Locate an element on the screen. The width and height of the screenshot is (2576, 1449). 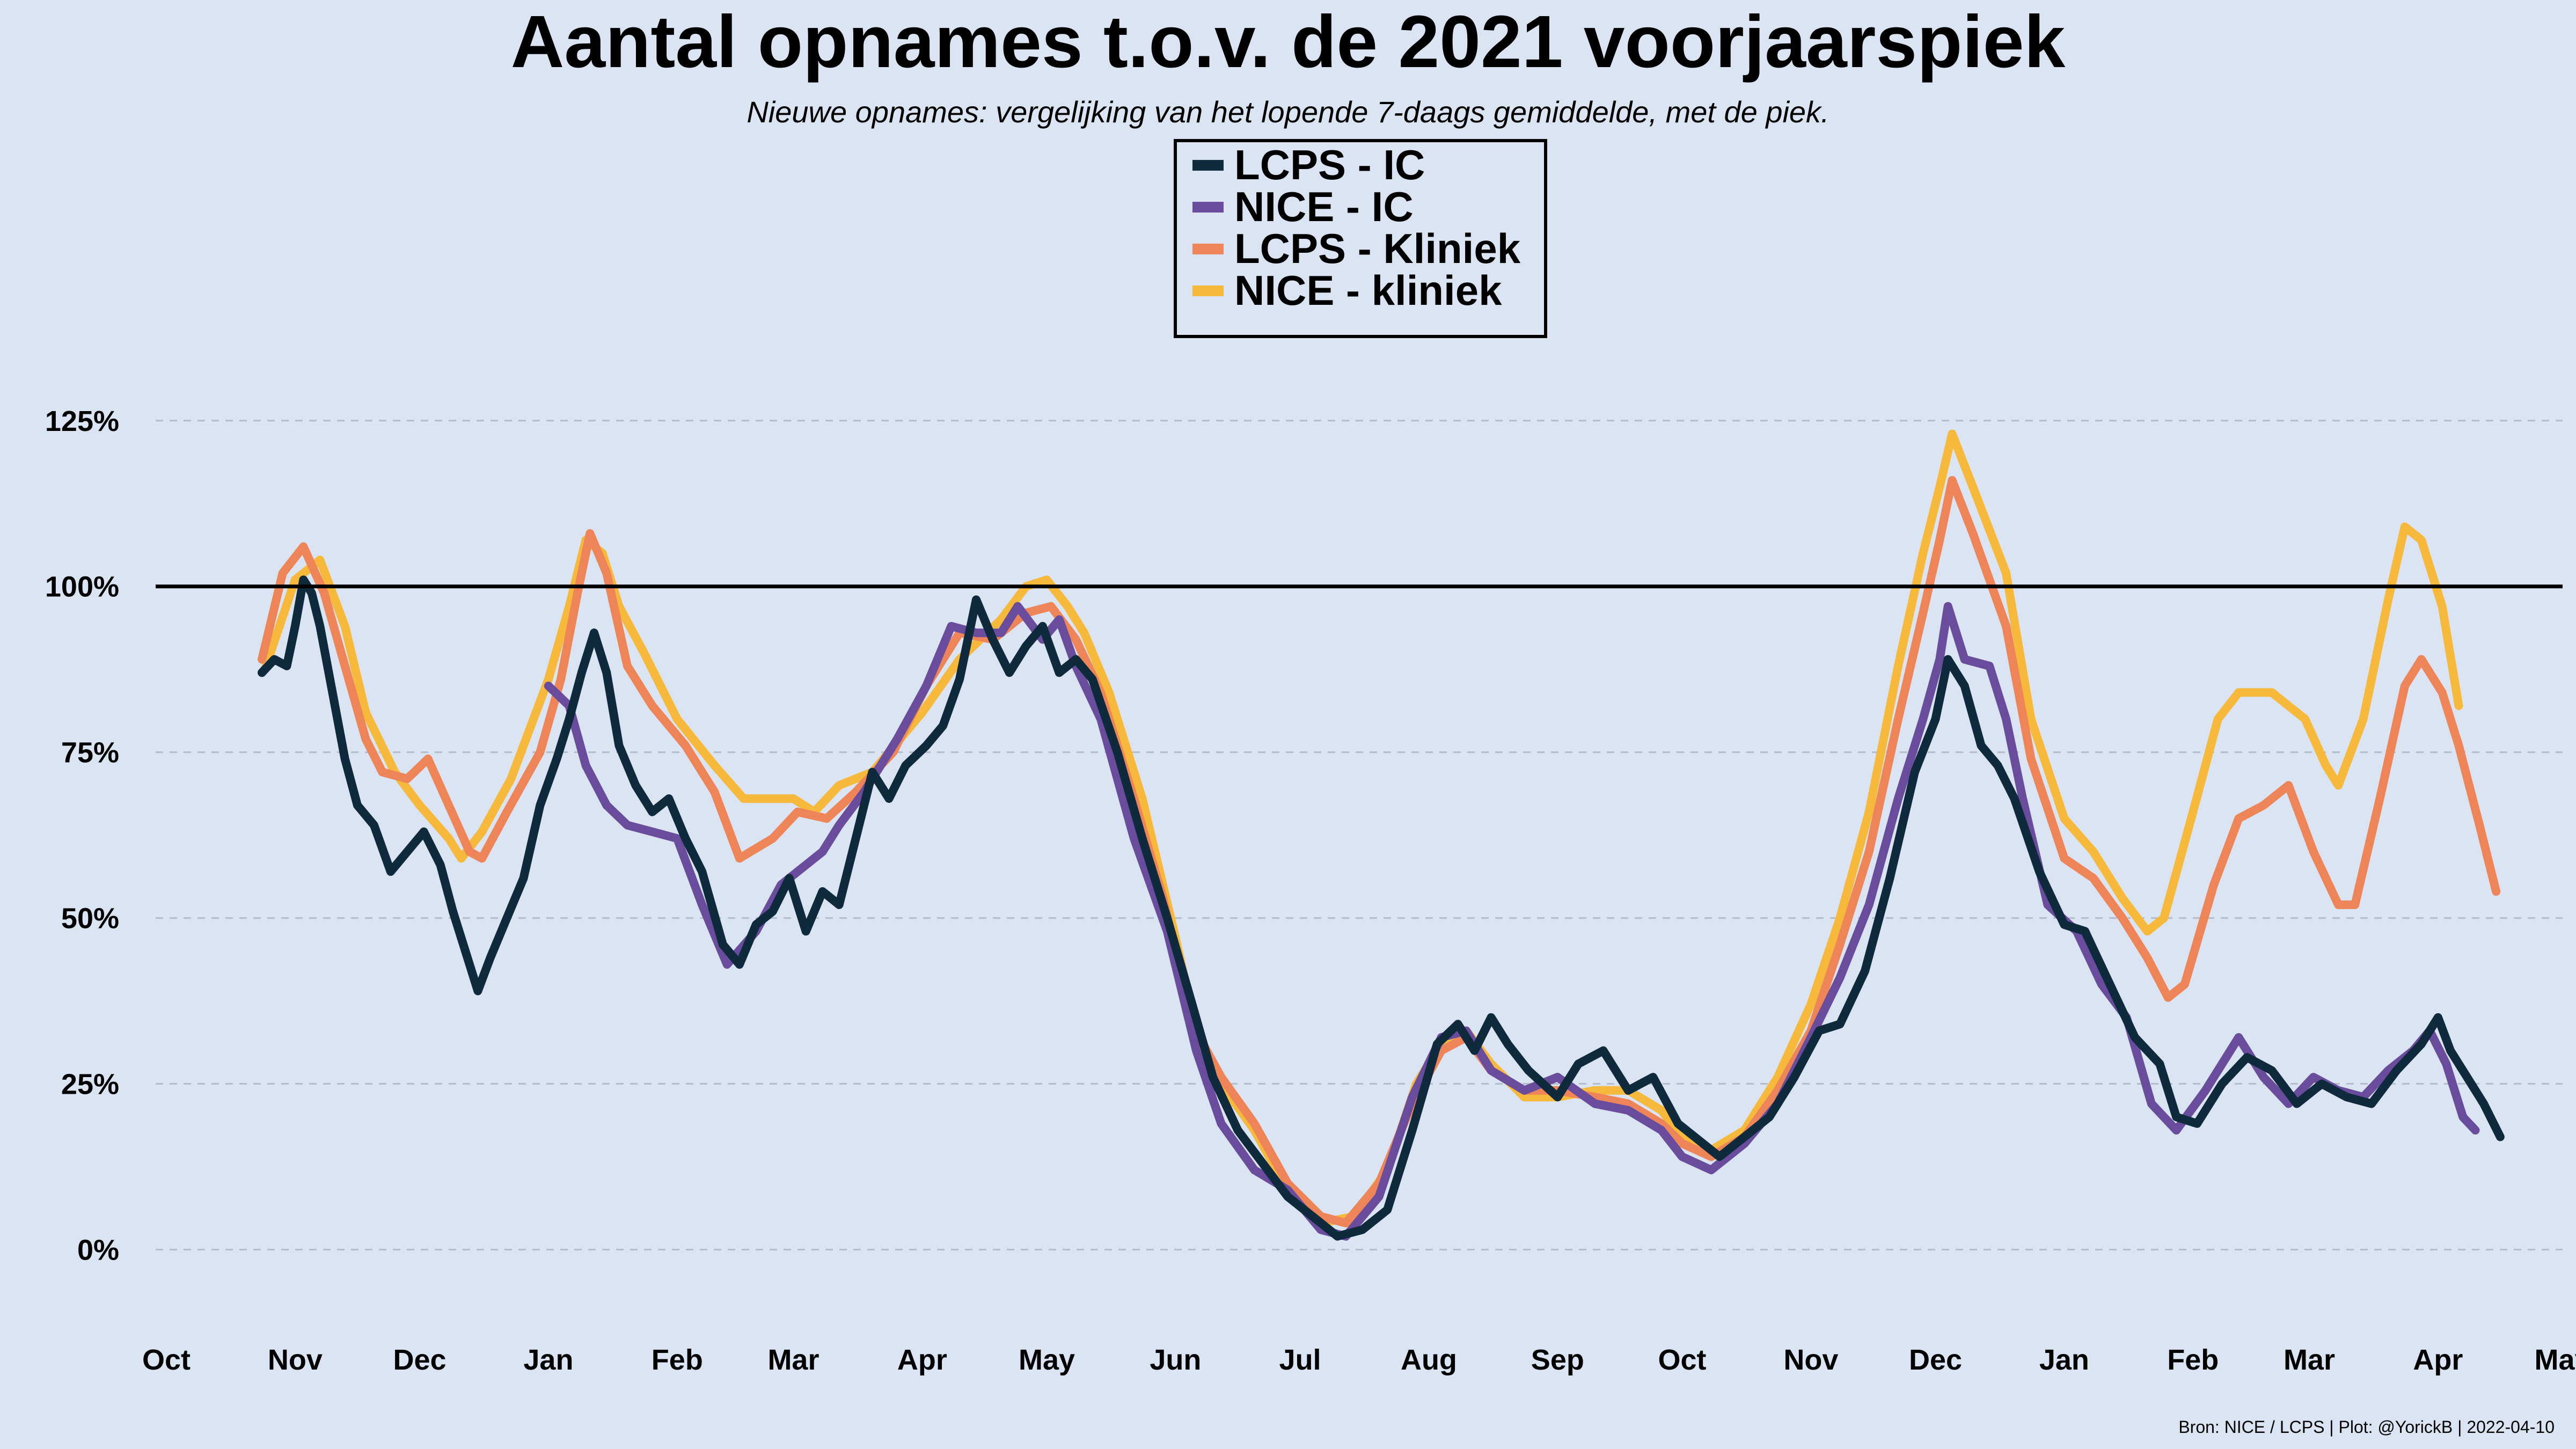
y-tick-label: 125% is located at coordinates (82, 421).